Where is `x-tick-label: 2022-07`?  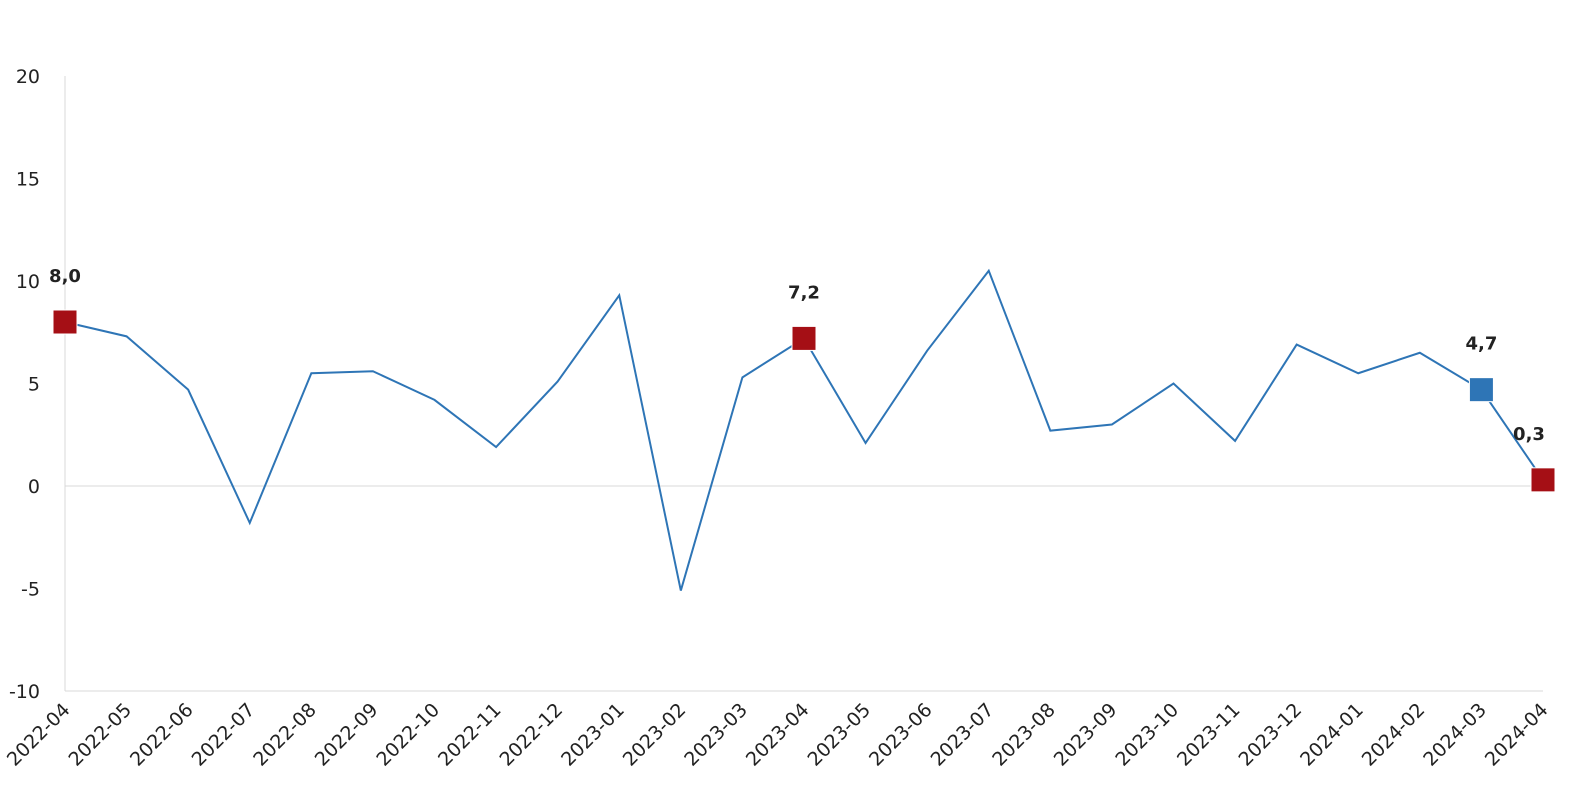 x-tick-label: 2022-07 is located at coordinates (224, 735).